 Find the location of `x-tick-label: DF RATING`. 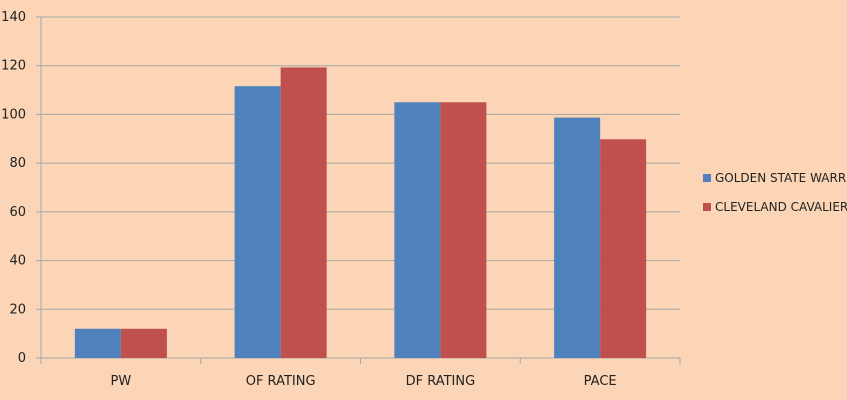

x-tick-label: DF RATING is located at coordinates (441, 381).